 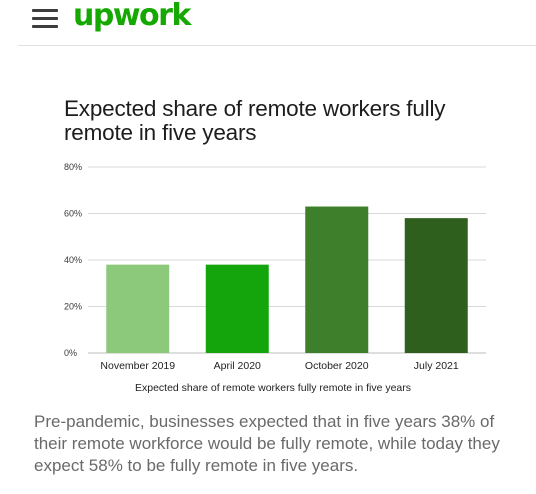 I want to click on y-tick-label: 80%, so click(x=73, y=167).